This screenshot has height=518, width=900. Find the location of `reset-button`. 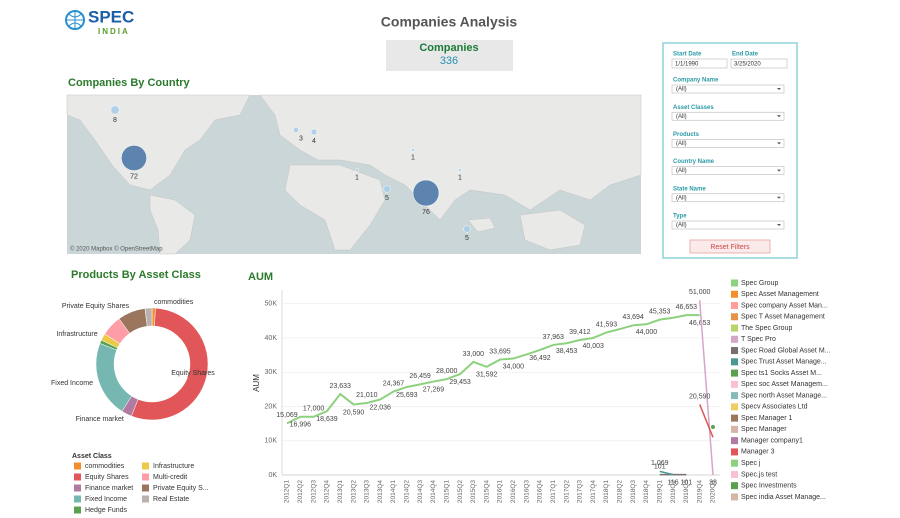

reset-button is located at coordinates (730, 246).